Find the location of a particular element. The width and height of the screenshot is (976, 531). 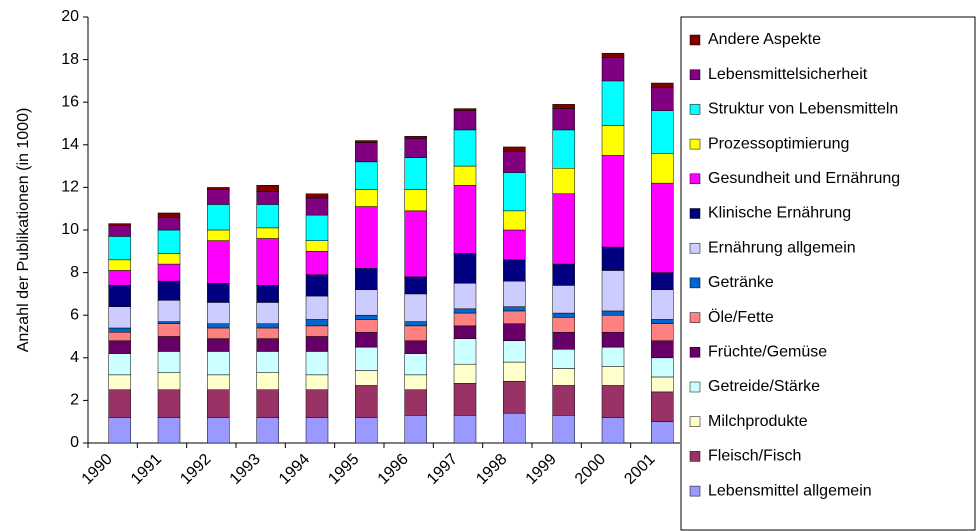

legend-label: Lebensmittelsicherheit is located at coordinates (788, 74).